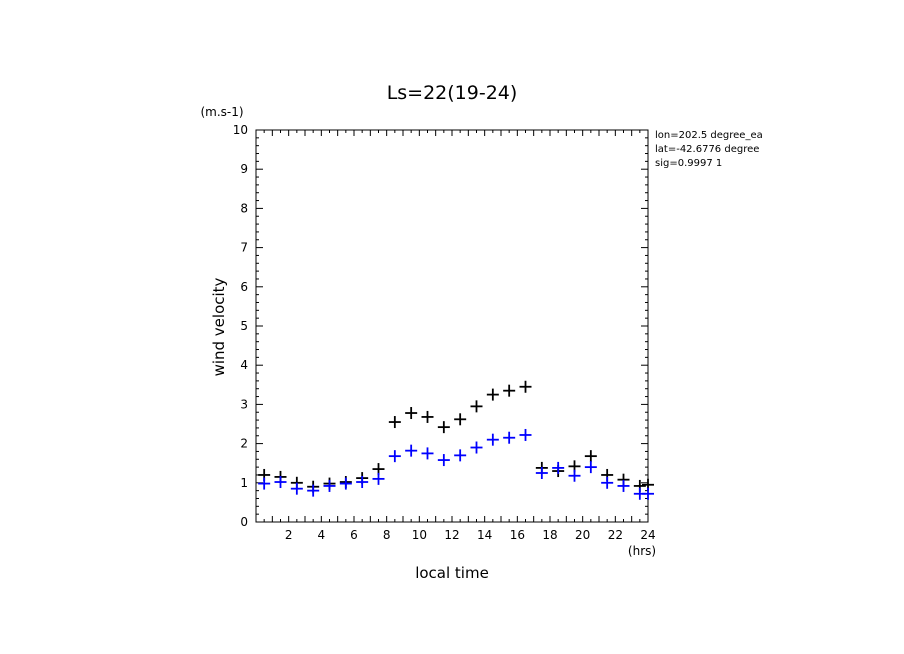 This screenshot has width=904, height=654. I want to click on y-tick-label: 3, so click(244, 404).